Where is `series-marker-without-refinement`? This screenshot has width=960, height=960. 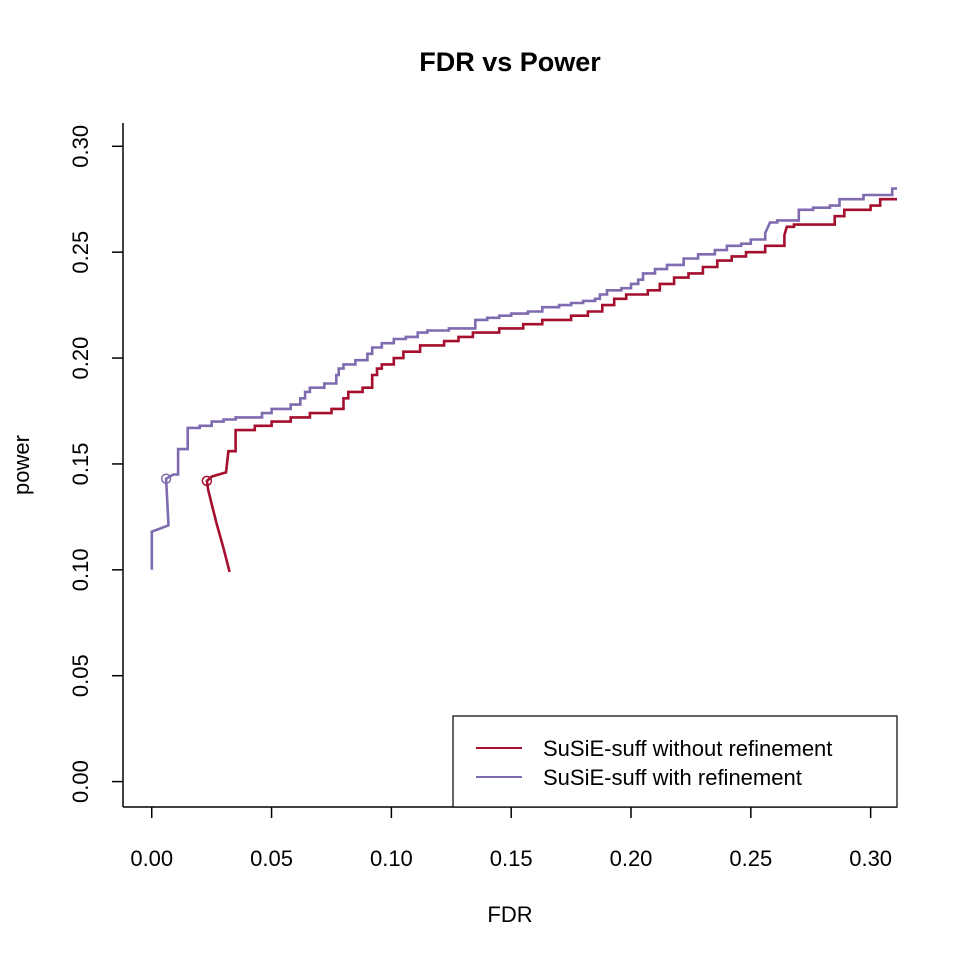
series-marker-without-refinement is located at coordinates (207, 481).